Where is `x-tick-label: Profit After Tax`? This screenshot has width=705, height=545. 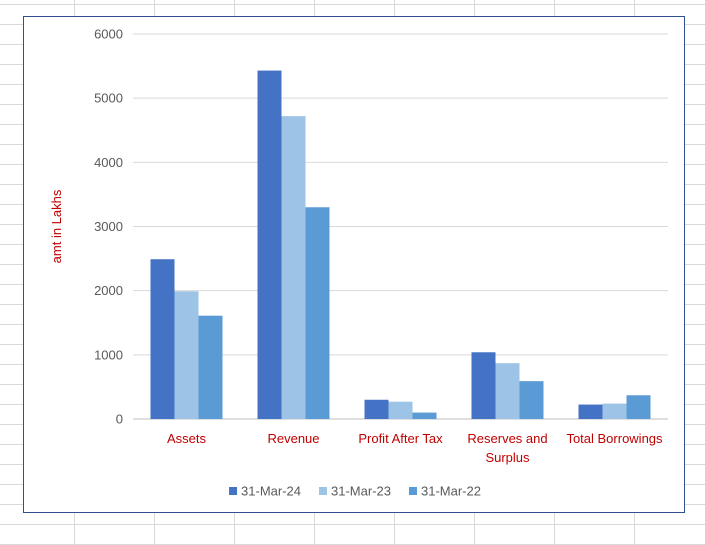 x-tick-label: Profit After Tax is located at coordinates (400, 438).